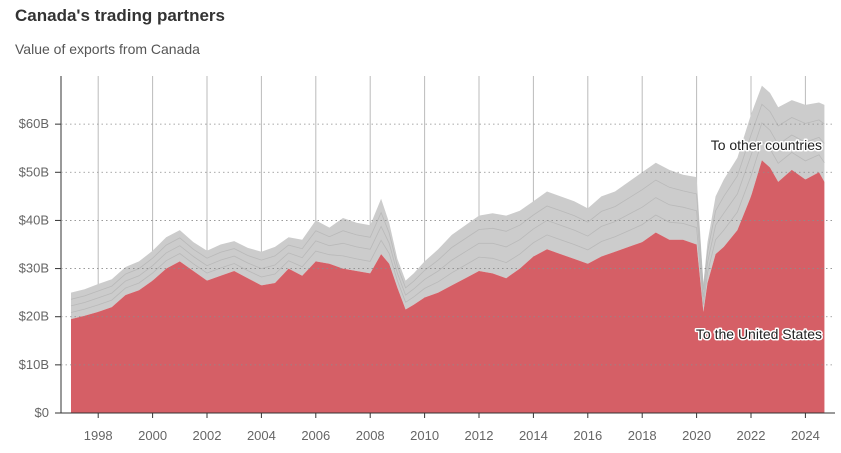 This screenshot has width=841, height=453. Describe the element at coordinates (758, 240) in the screenshot. I see `annotations: To other countries To the United States` at that location.